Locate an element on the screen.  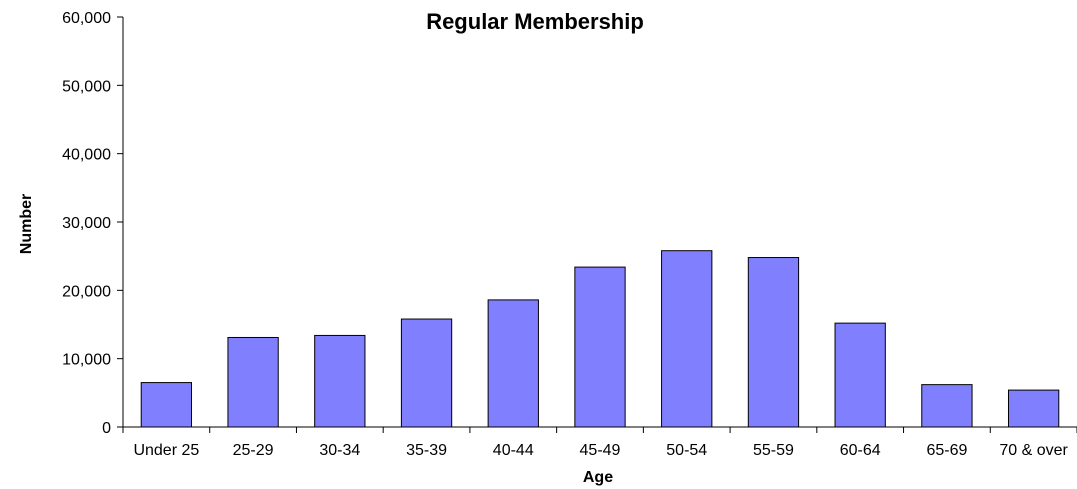
y-tick-label: 40,000 is located at coordinates (86, 155).